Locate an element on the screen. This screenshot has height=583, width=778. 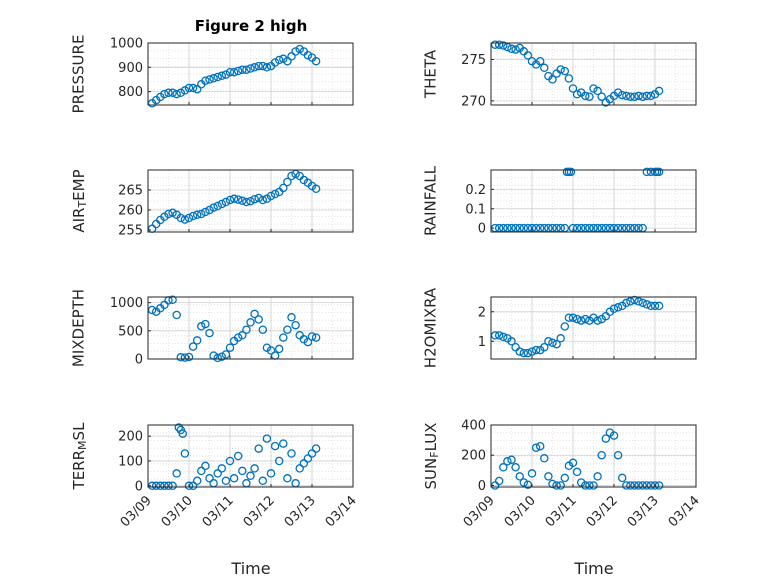
subplot-5: 0 500 1000 MIXDEPTH is located at coordinates (212, 328).